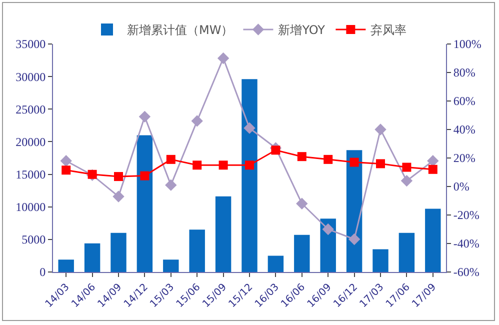 The height and width of the screenshot is (325, 499). I want to click on legend-label: 弃风率, so click(388, 30).